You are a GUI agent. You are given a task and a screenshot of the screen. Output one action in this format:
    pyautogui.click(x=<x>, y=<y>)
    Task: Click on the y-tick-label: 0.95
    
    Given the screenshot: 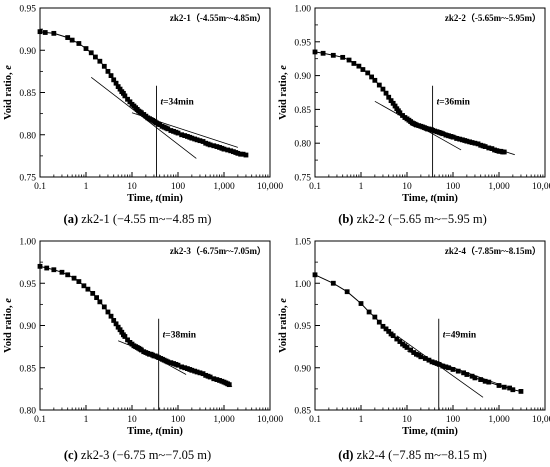 What is the action you would take?
    pyautogui.click(x=302, y=327)
    